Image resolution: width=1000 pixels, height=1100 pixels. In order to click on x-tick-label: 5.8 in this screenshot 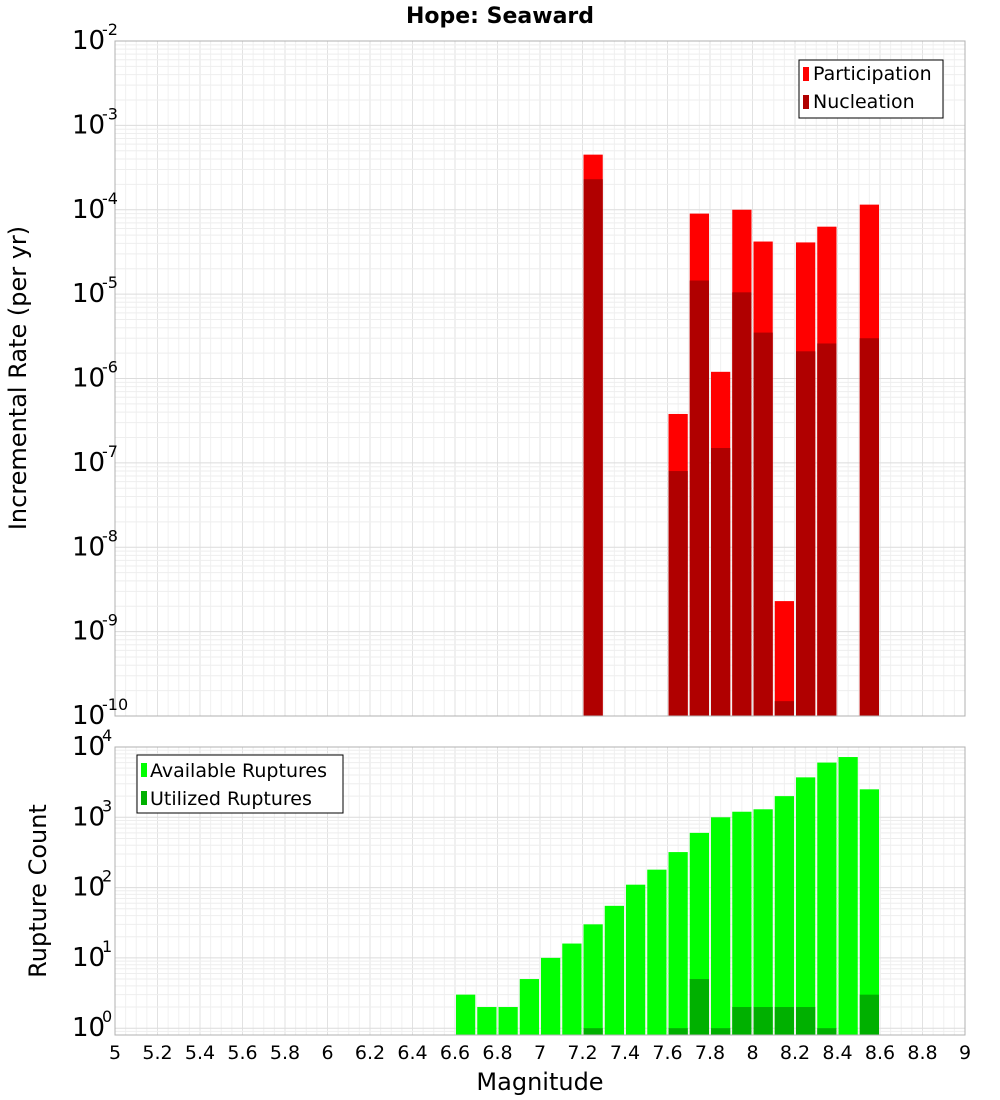, I will do `click(285, 1053)`.